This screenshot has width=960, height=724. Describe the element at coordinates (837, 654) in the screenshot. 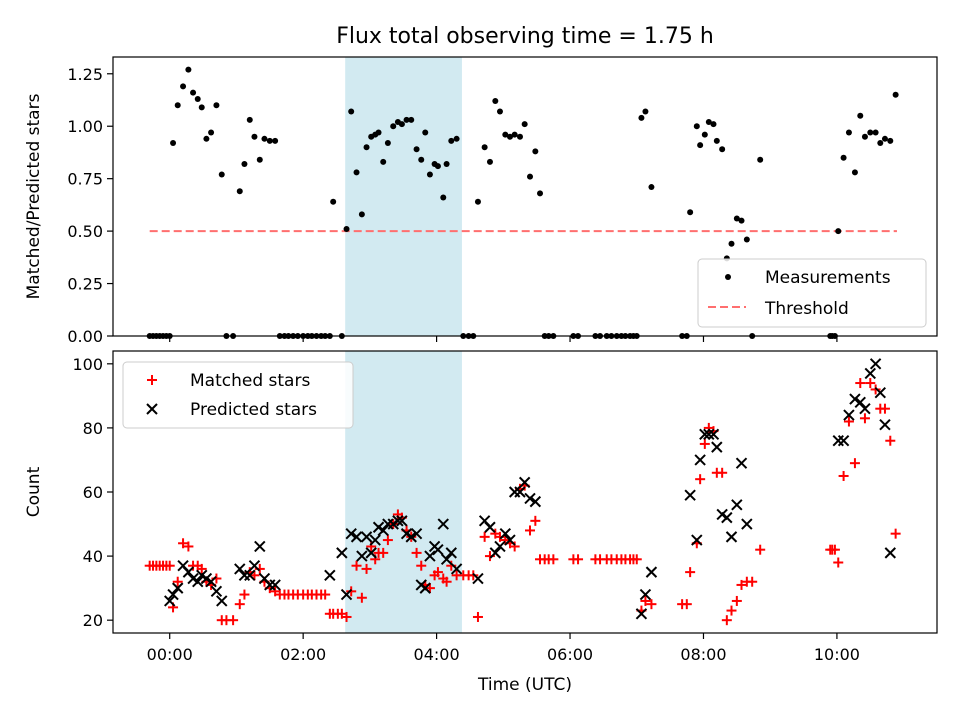

I see `bottom-xtick-label: 10:00` at that location.